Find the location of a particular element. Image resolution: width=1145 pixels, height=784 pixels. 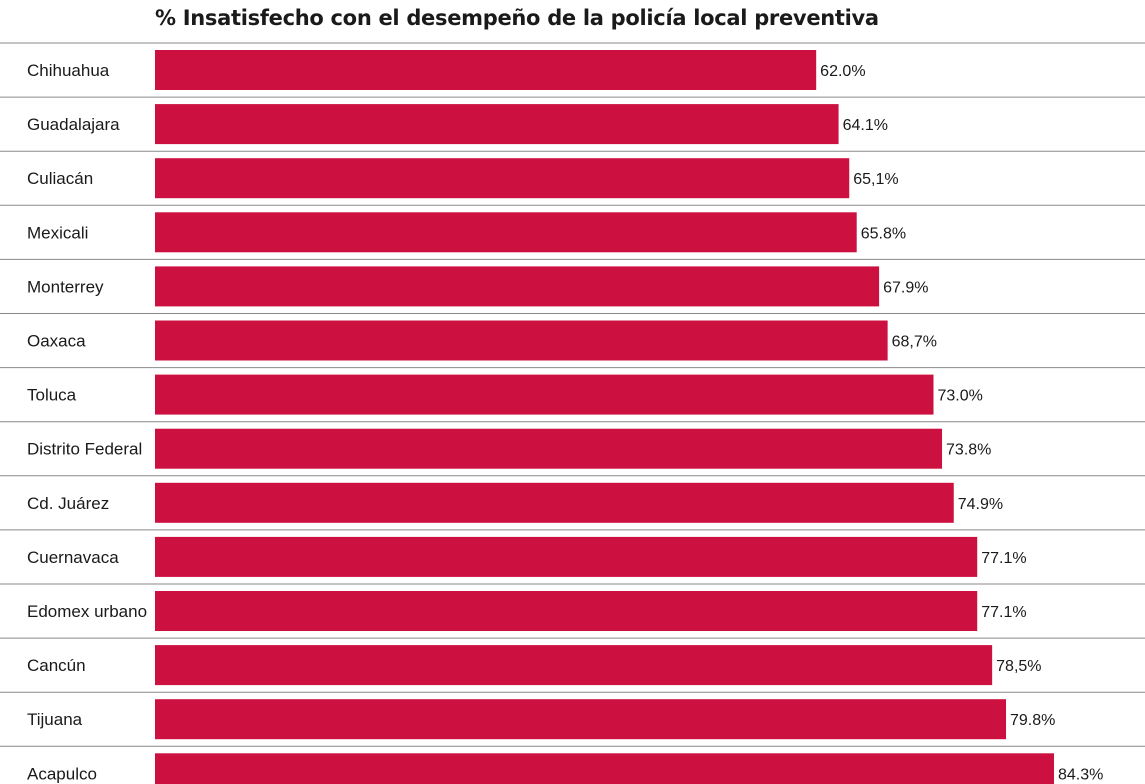

value-label: 68,7% is located at coordinates (914, 342).